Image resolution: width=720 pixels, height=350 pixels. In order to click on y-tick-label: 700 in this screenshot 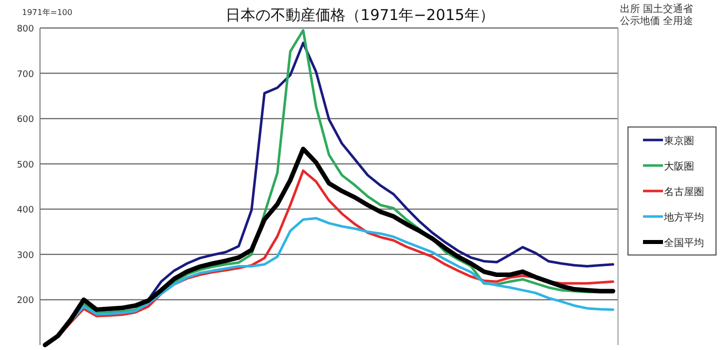, I will do `click(25, 75)`.